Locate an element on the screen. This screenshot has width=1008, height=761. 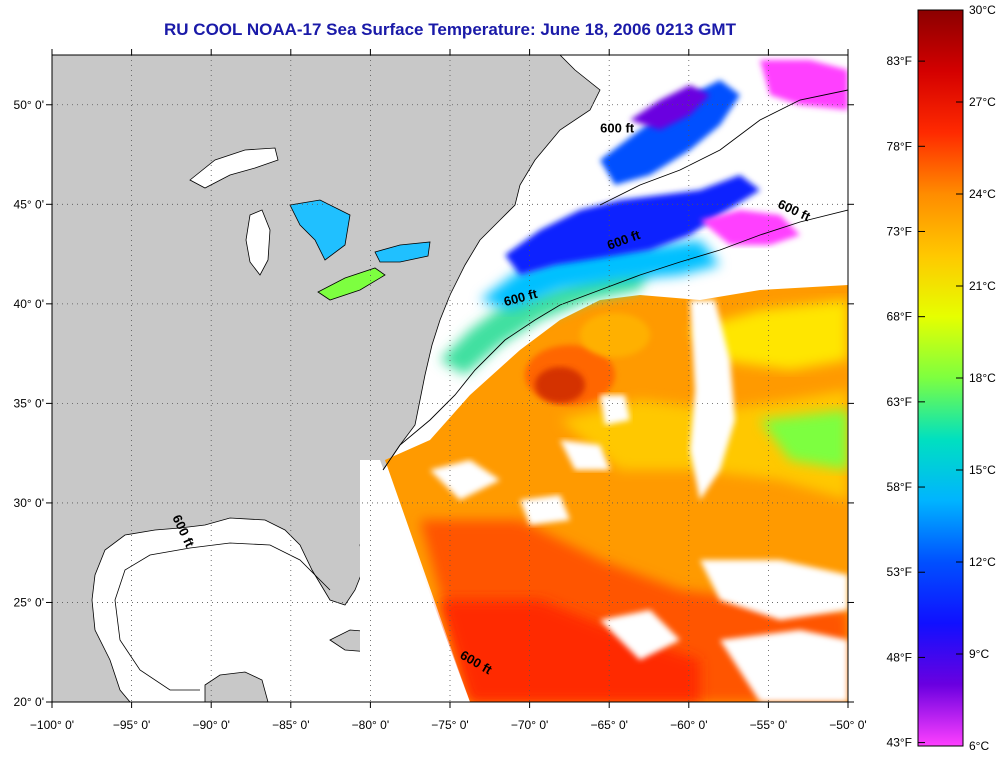
colorbar-c-label: 6°C is located at coordinates (979, 746).